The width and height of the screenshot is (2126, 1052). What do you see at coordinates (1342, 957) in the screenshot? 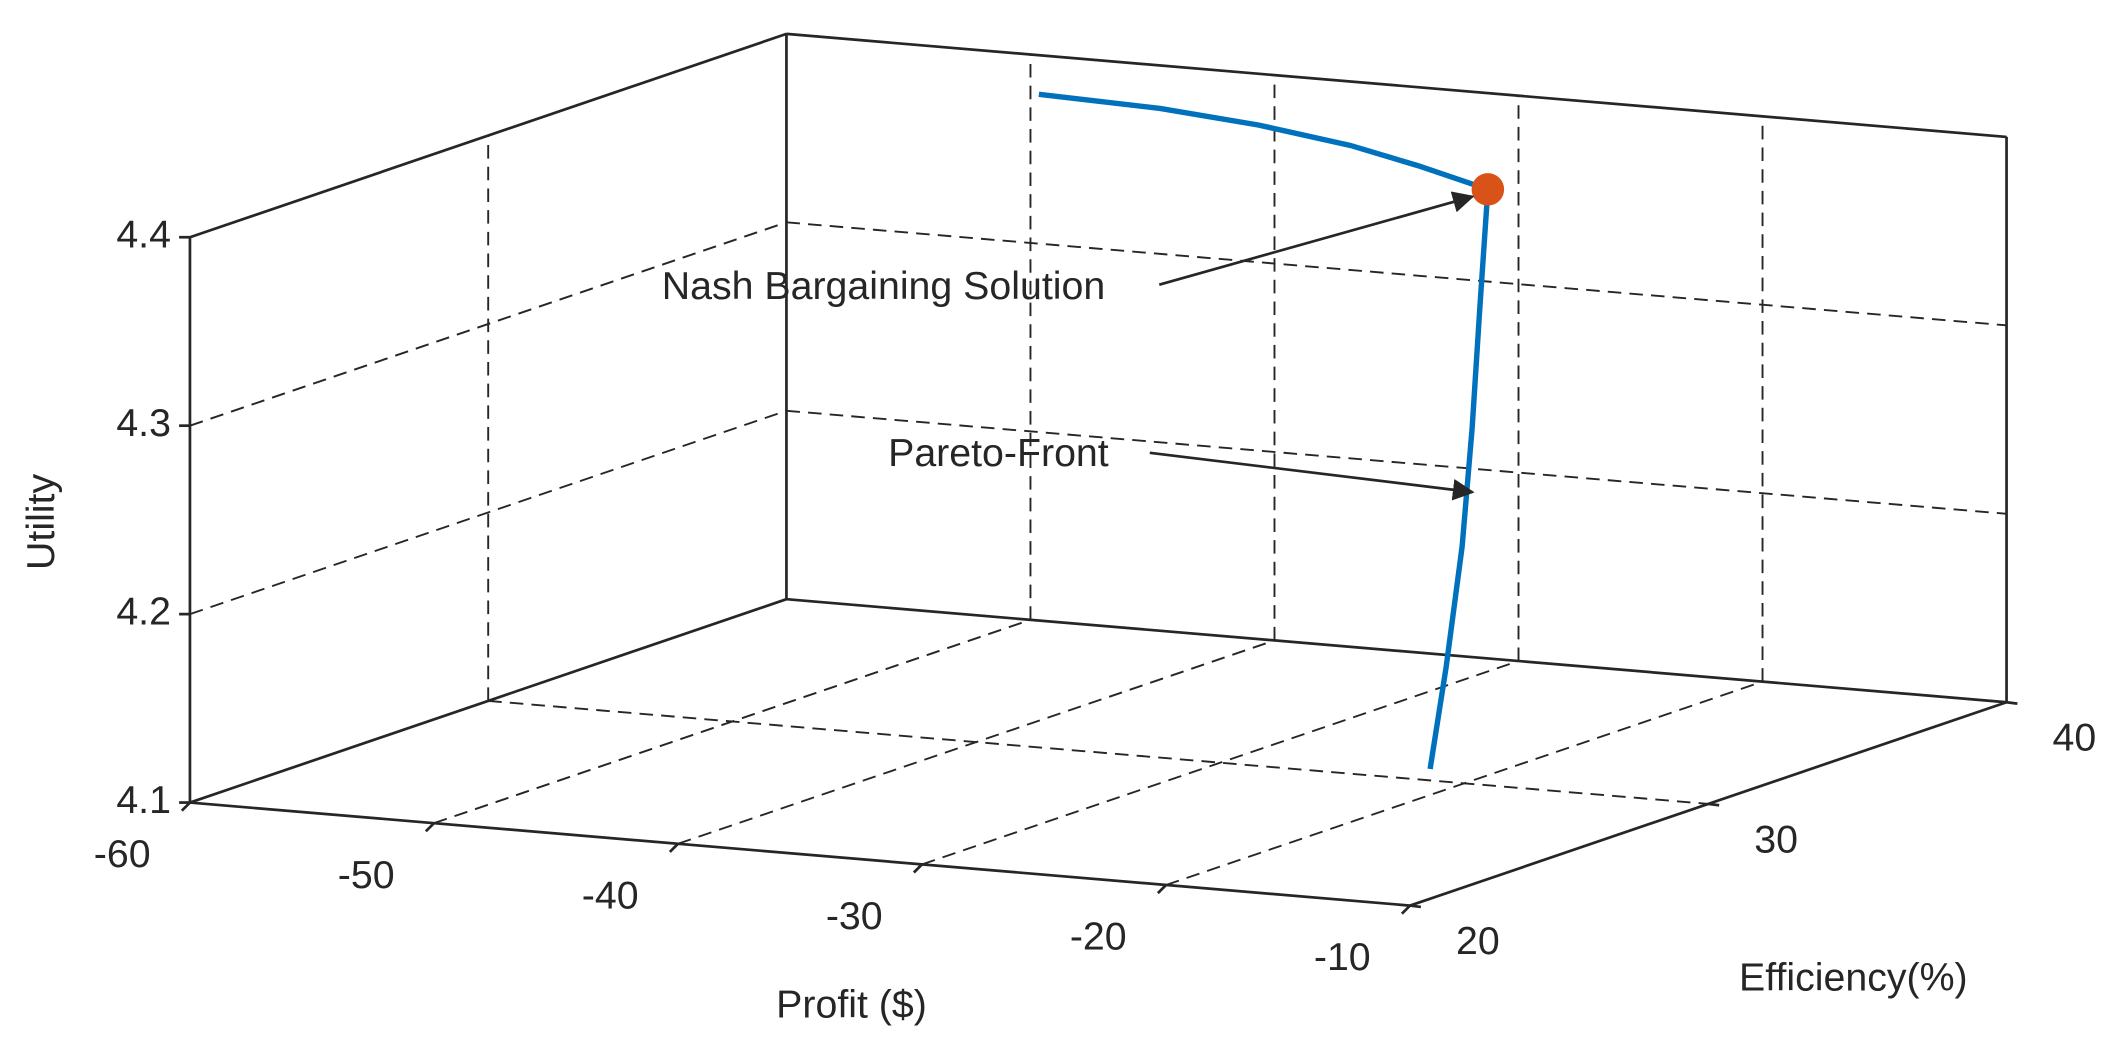
I see `x-tick-label: -10` at bounding box center [1342, 957].